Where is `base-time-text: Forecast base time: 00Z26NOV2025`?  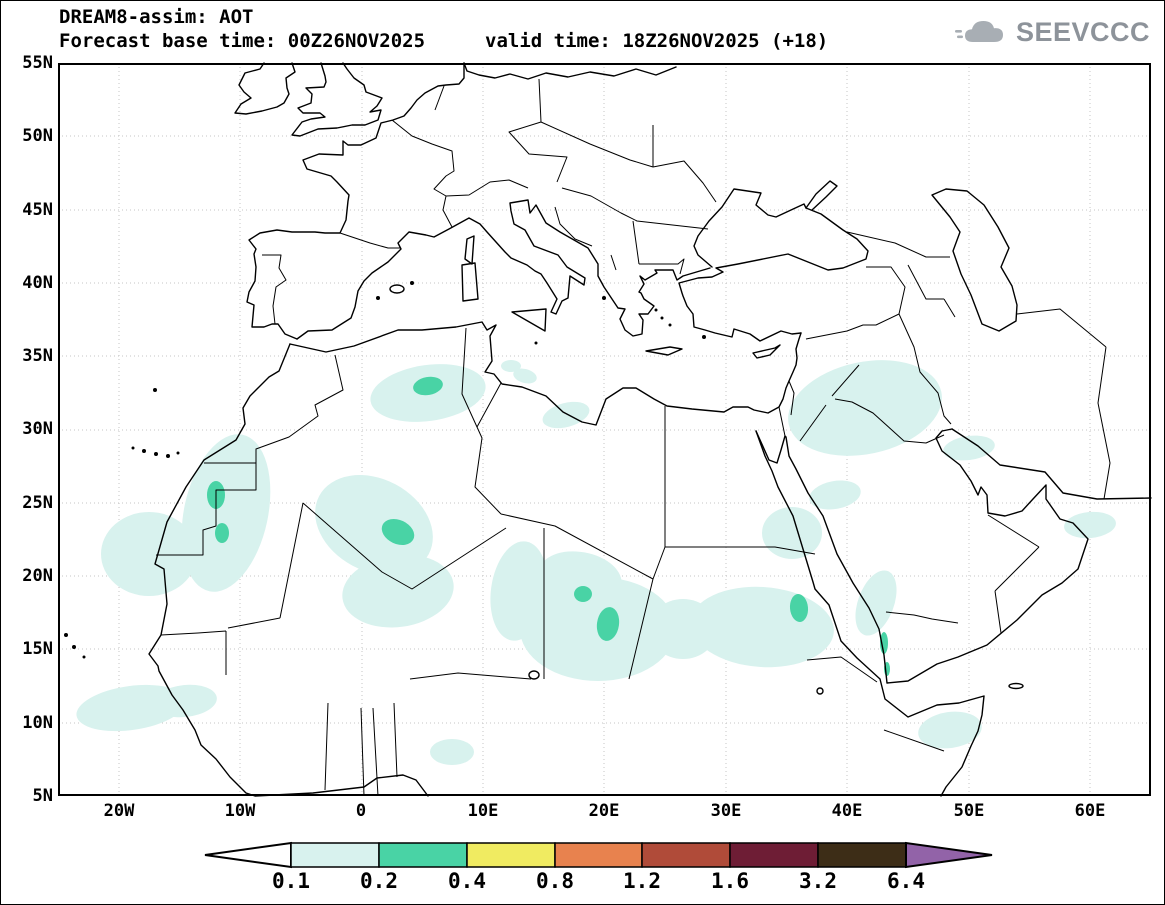 base-time-text: Forecast base time: 00Z26NOV2025 is located at coordinates (242, 41).